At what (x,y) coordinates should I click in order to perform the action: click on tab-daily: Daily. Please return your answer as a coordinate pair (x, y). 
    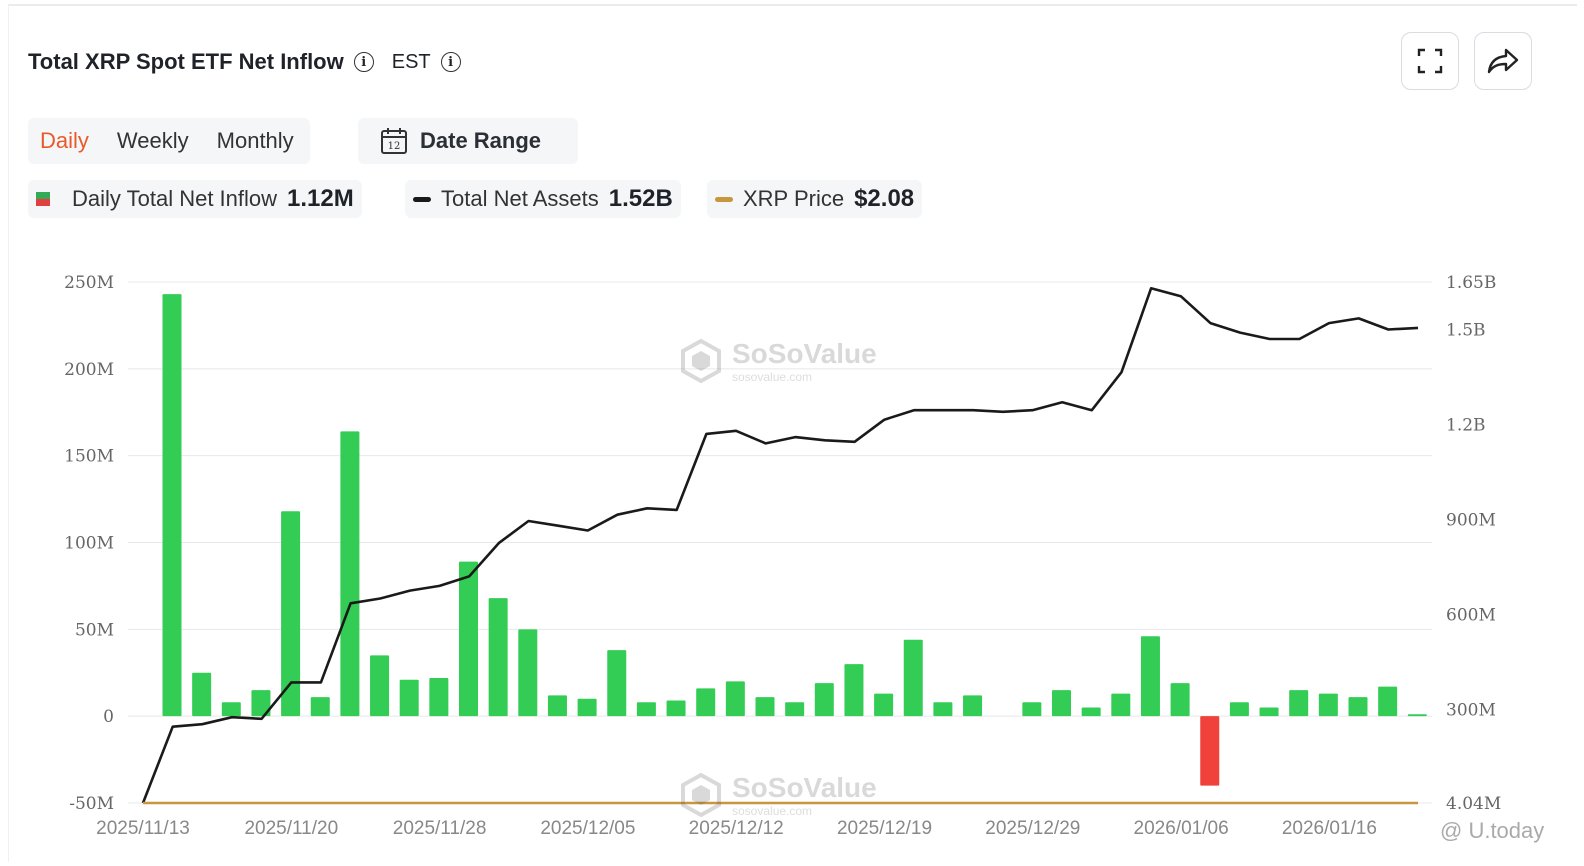
    Looking at the image, I should click on (64, 140).